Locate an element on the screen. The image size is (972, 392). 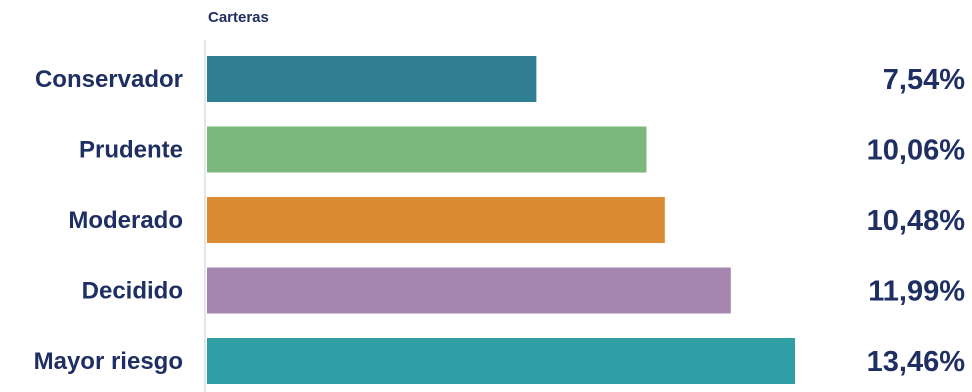
category-label-3: Decidido is located at coordinates (132, 291).